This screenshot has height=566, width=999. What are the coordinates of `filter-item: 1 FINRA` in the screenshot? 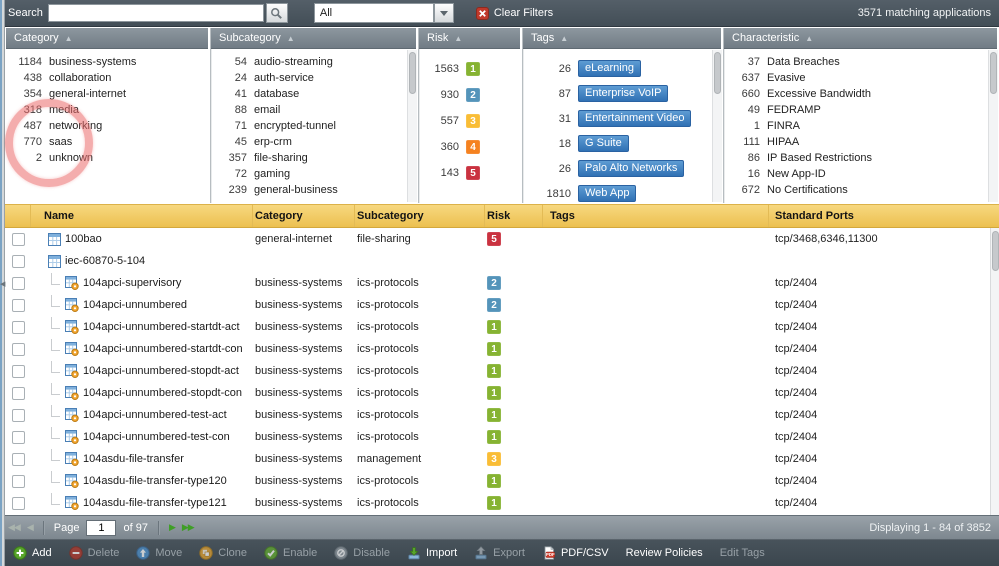 It's located at (861, 126).